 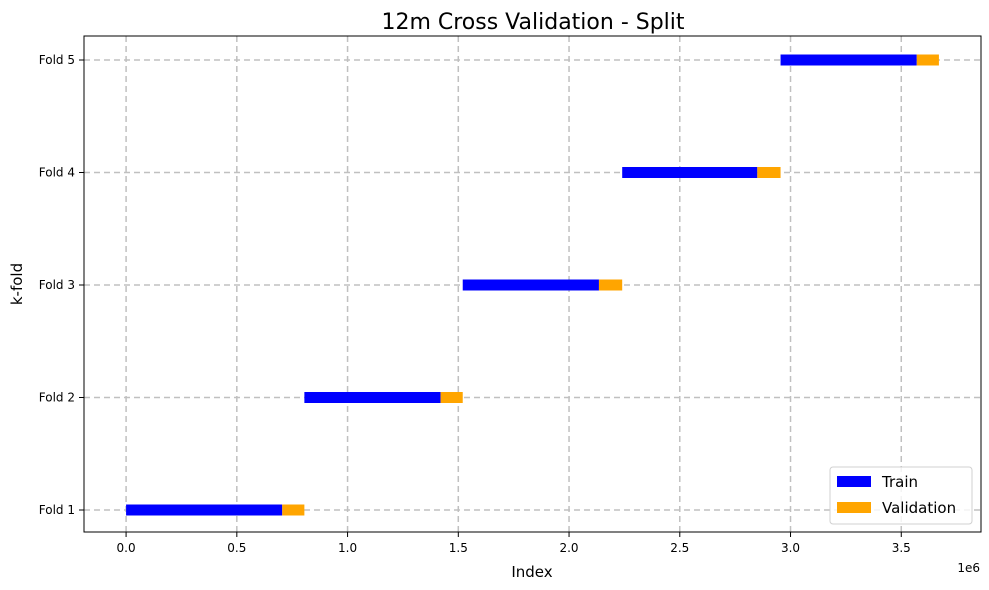 What do you see at coordinates (899, 482) in the screenshot?
I see `legend-label-train: Train` at bounding box center [899, 482].